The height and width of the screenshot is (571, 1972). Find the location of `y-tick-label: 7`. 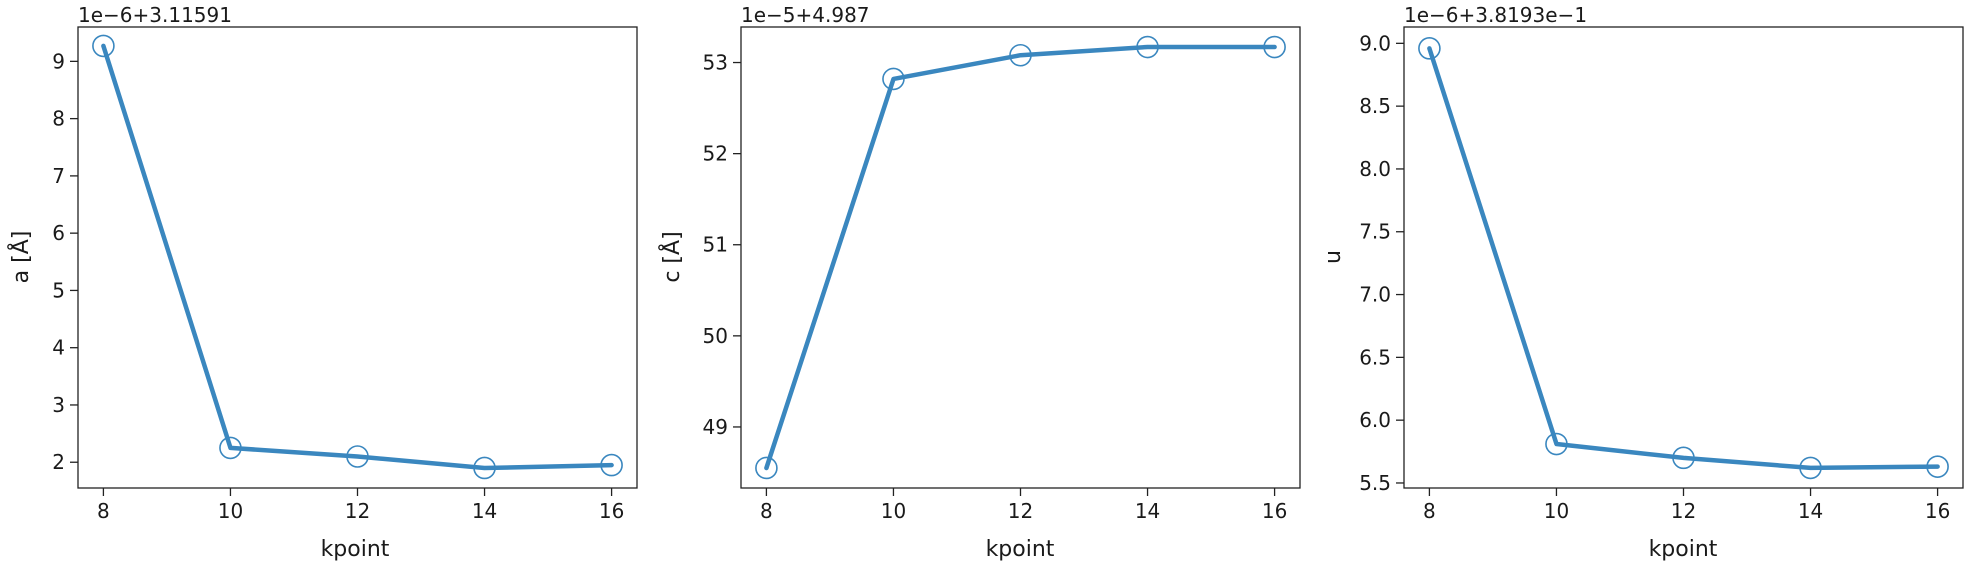

y-tick-label: 7 is located at coordinates (58, 176).